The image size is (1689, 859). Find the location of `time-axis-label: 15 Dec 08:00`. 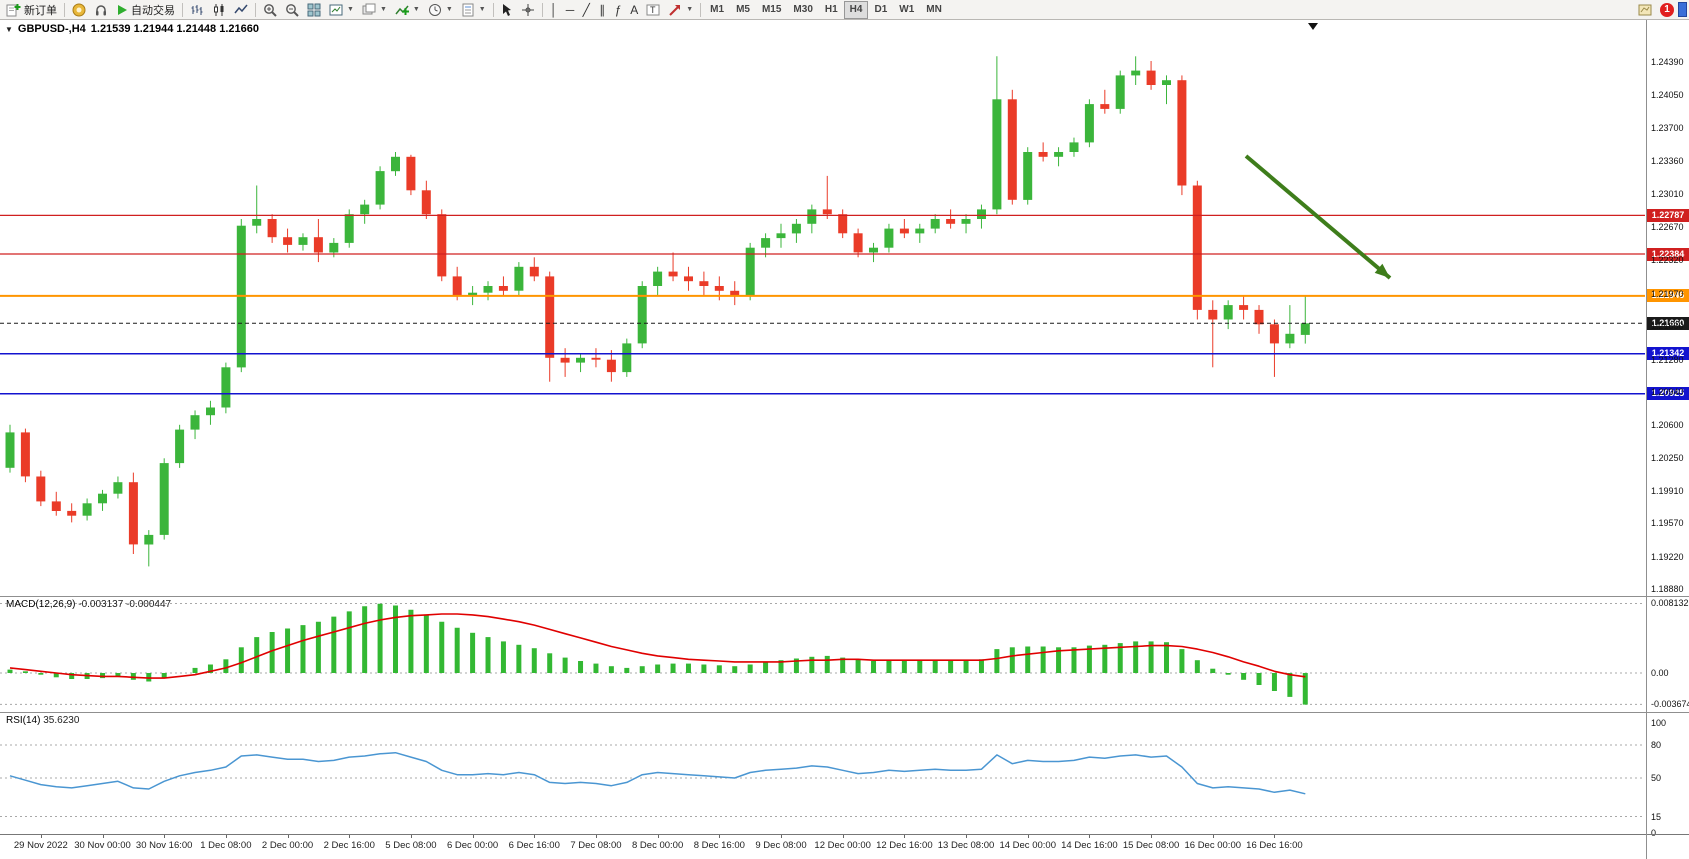

time-axis-label: 15 Dec 08:00 is located at coordinates (1151, 845).